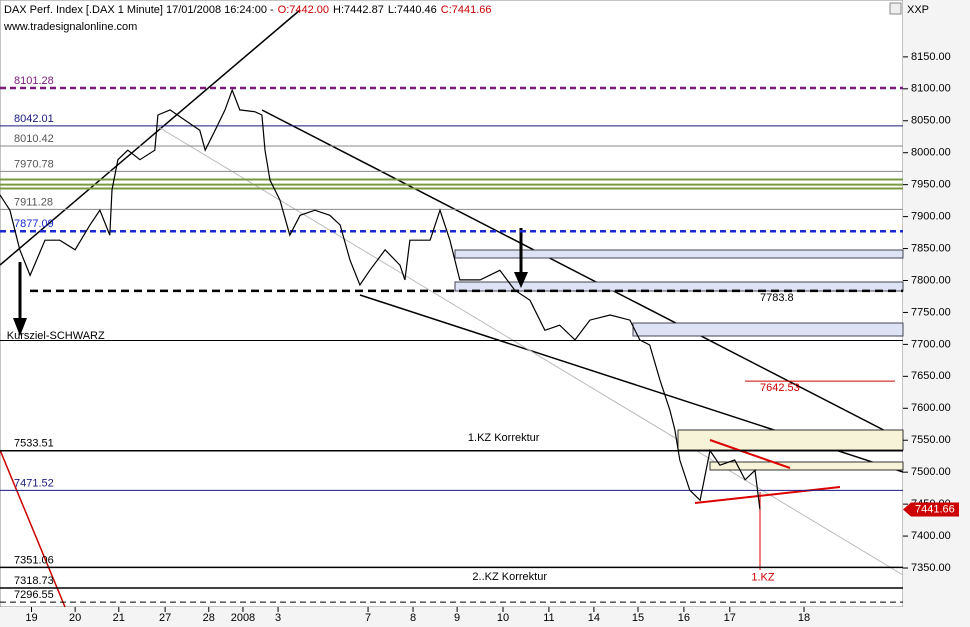 The width and height of the screenshot is (970, 627). I want to click on ohlc-value: C:7441.66, so click(466, 10).